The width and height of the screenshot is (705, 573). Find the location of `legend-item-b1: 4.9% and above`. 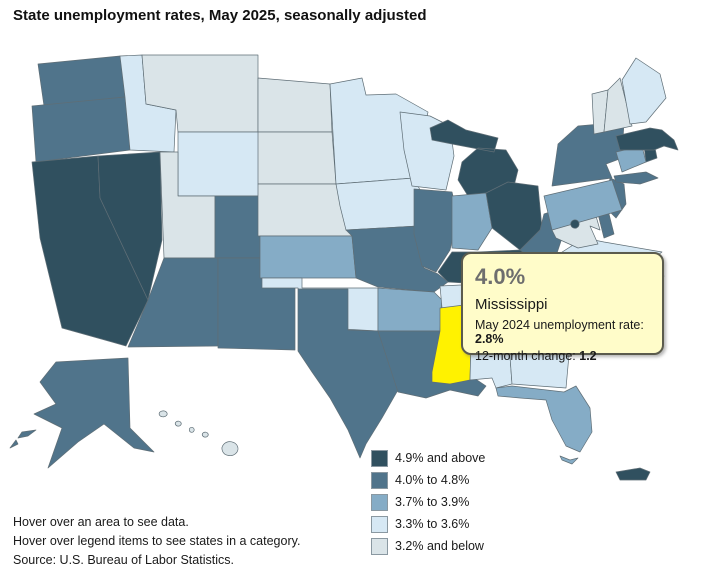

legend-item-b1: 4.9% and above is located at coordinates (428, 458).